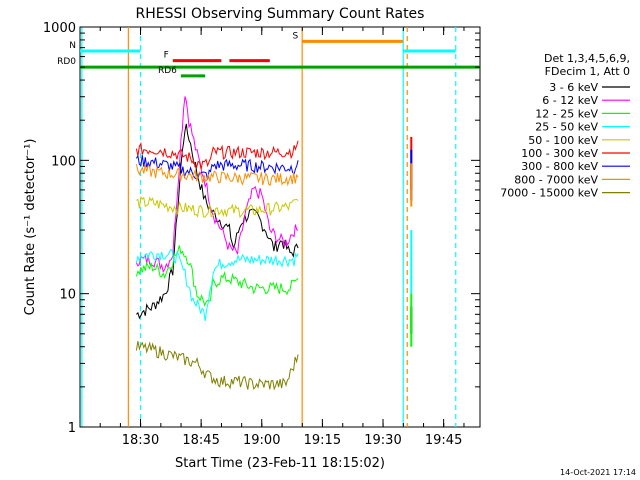  I want to click on flag-label: N, so click(72, 46).